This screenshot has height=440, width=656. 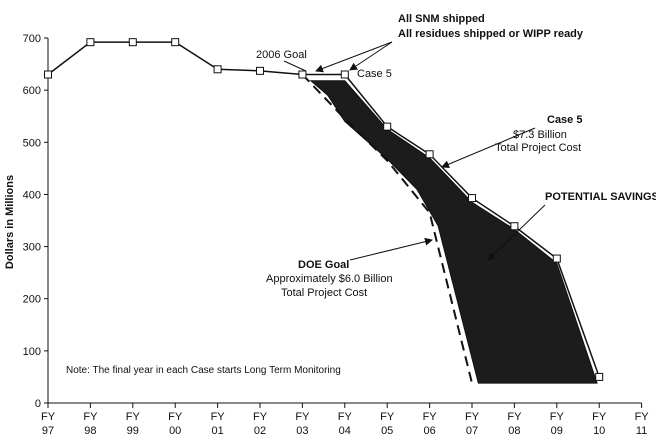 What do you see at coordinates (538, 148) in the screenshot?
I see `annotation-case5-total: Total Project Cost` at bounding box center [538, 148].